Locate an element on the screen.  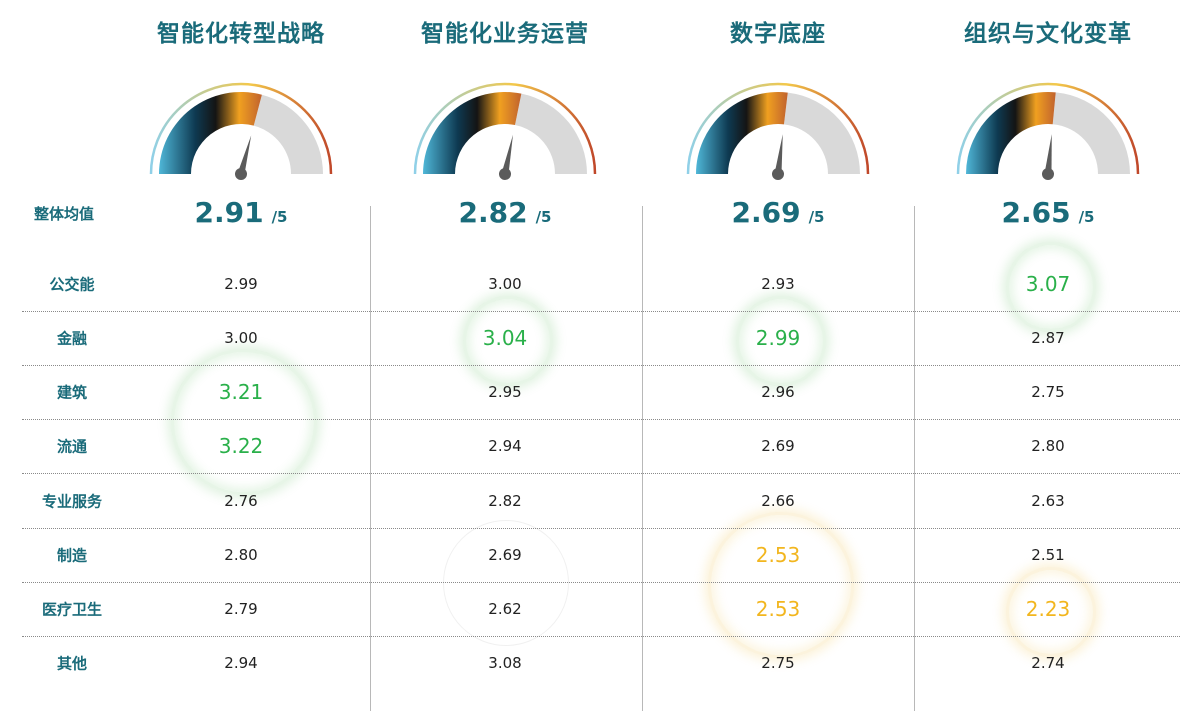
overall-average: 2.65/5 is located at coordinates (1048, 212).